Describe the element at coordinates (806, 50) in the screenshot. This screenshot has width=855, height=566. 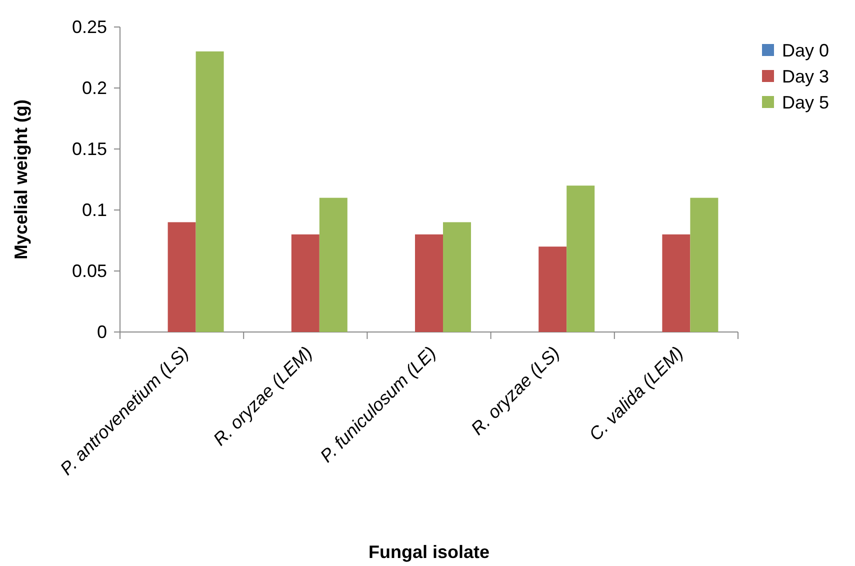
I see `legend-label: Day 0` at that location.